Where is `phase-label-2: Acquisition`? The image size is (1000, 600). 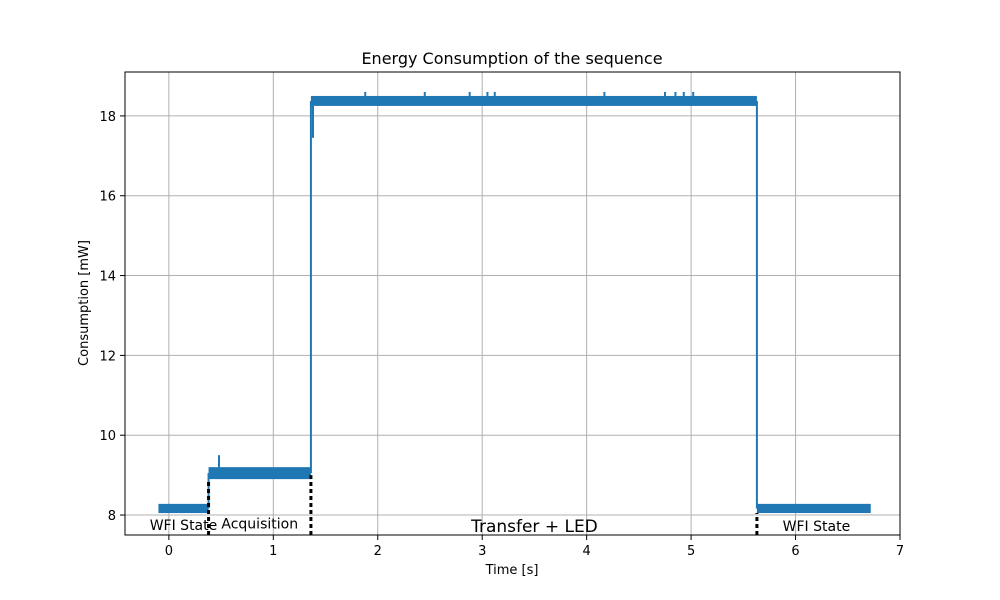 phase-label-2: Acquisition is located at coordinates (259, 525).